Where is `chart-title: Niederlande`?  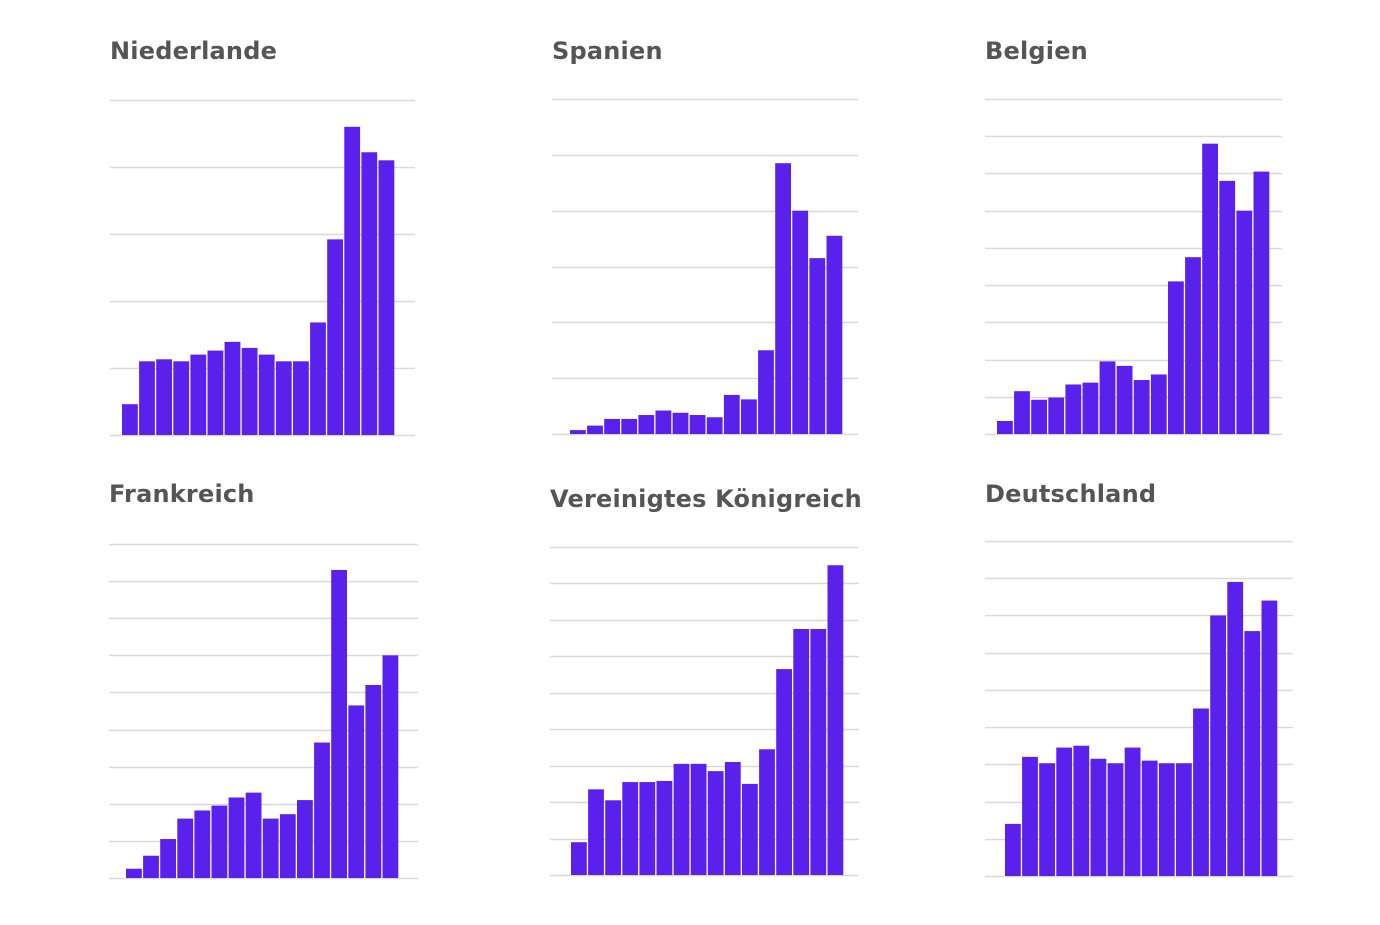
chart-title: Niederlande is located at coordinates (194, 51).